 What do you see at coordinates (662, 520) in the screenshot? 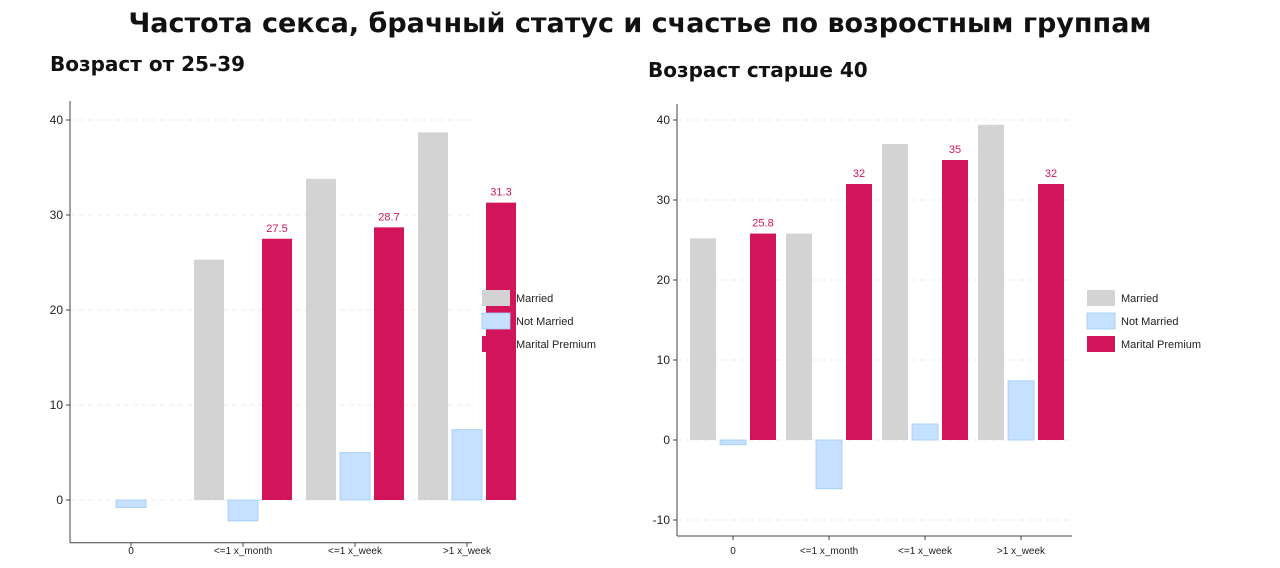
I see `y-tick-label: -10` at bounding box center [662, 520].